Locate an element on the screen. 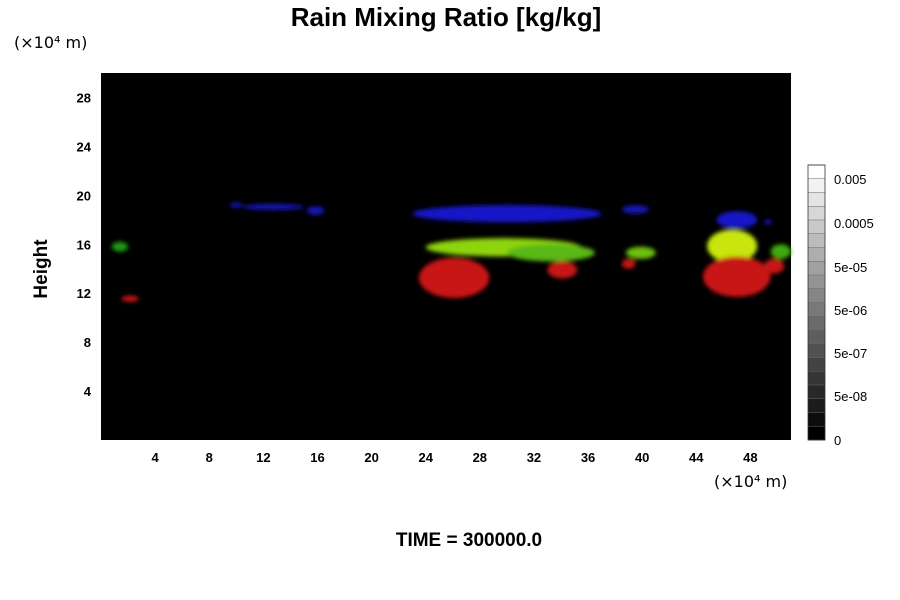  y-tick-label: 24 is located at coordinates (84, 146).